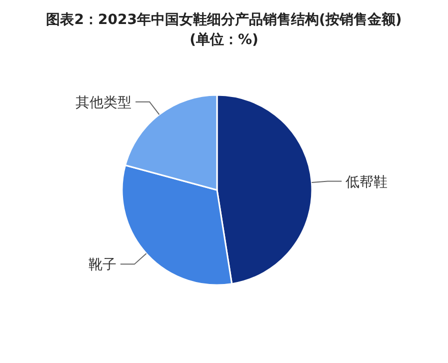 The image size is (448, 363). I want to click on slice-label: 靴子, so click(102, 265).